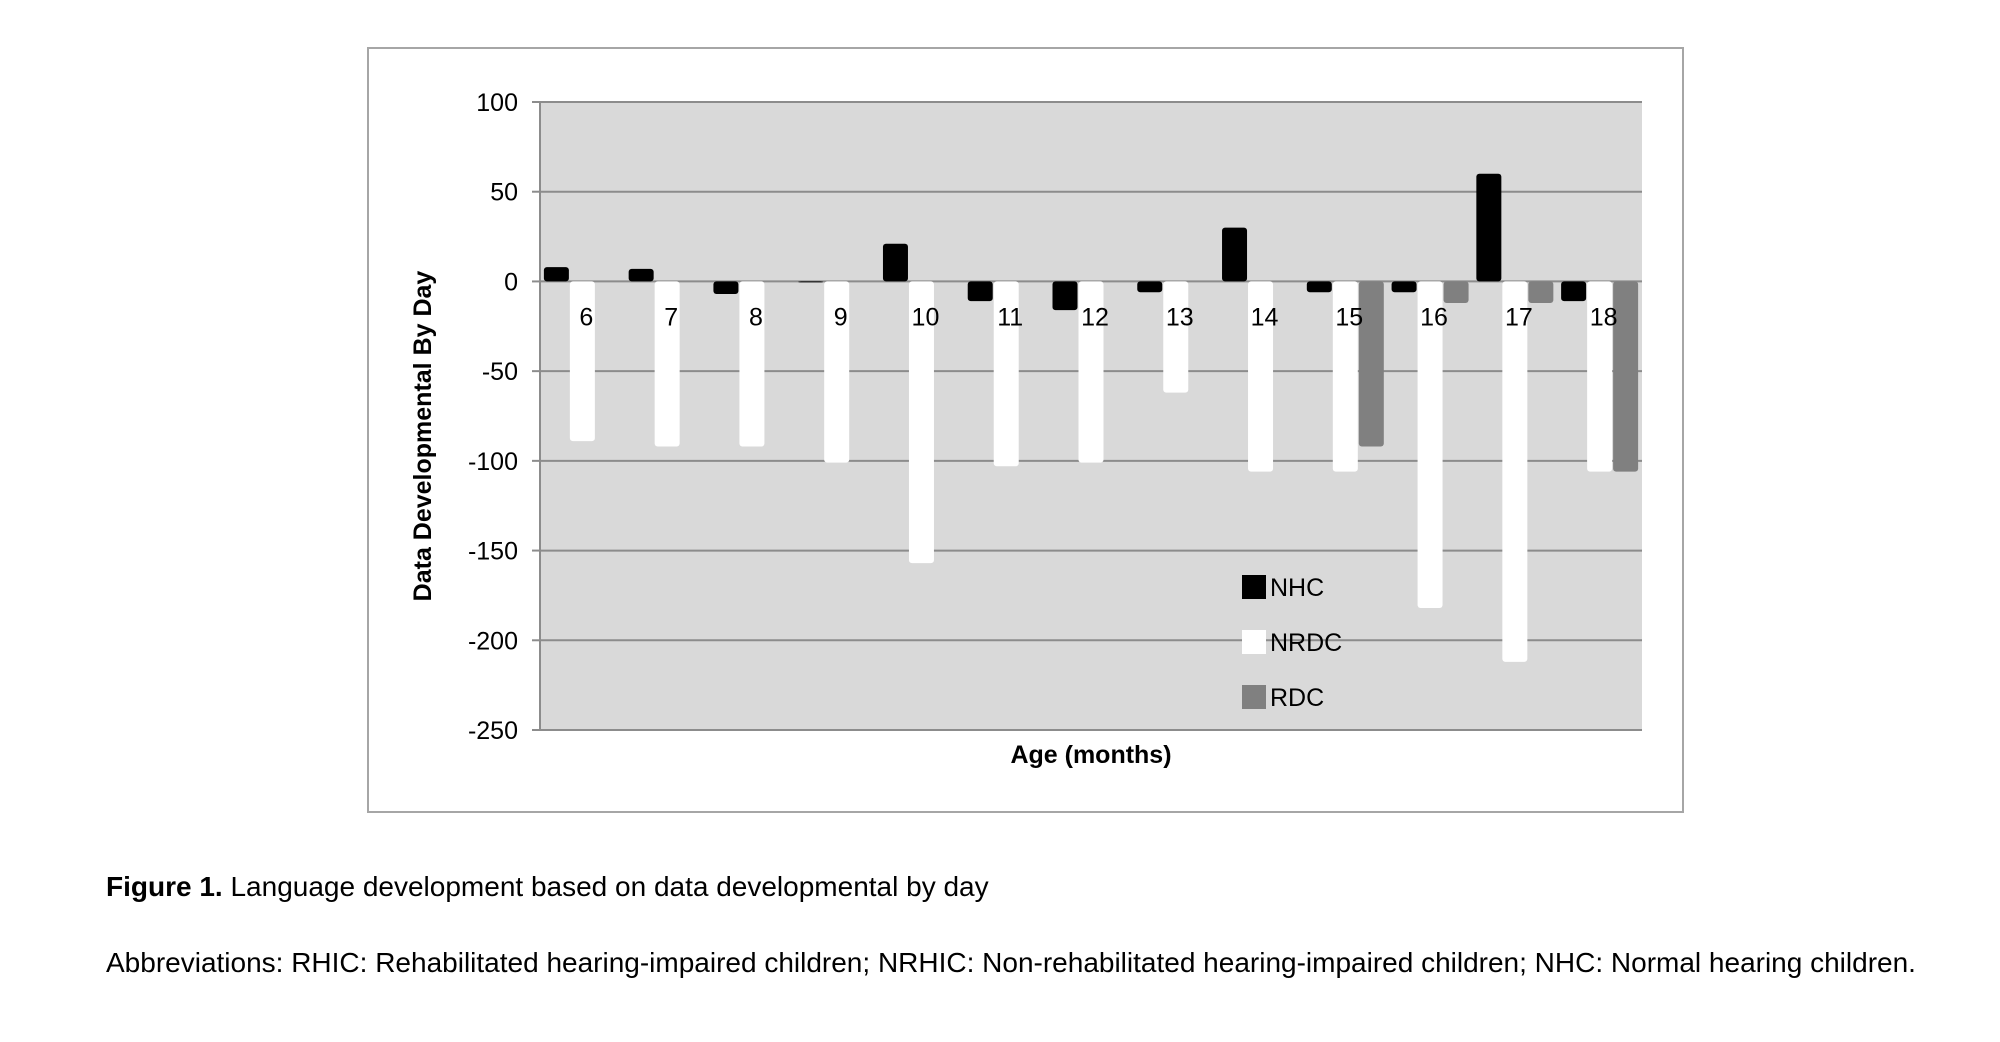 The width and height of the screenshot is (2000, 1042). I want to click on x-tick-label: 6, so click(586, 317).